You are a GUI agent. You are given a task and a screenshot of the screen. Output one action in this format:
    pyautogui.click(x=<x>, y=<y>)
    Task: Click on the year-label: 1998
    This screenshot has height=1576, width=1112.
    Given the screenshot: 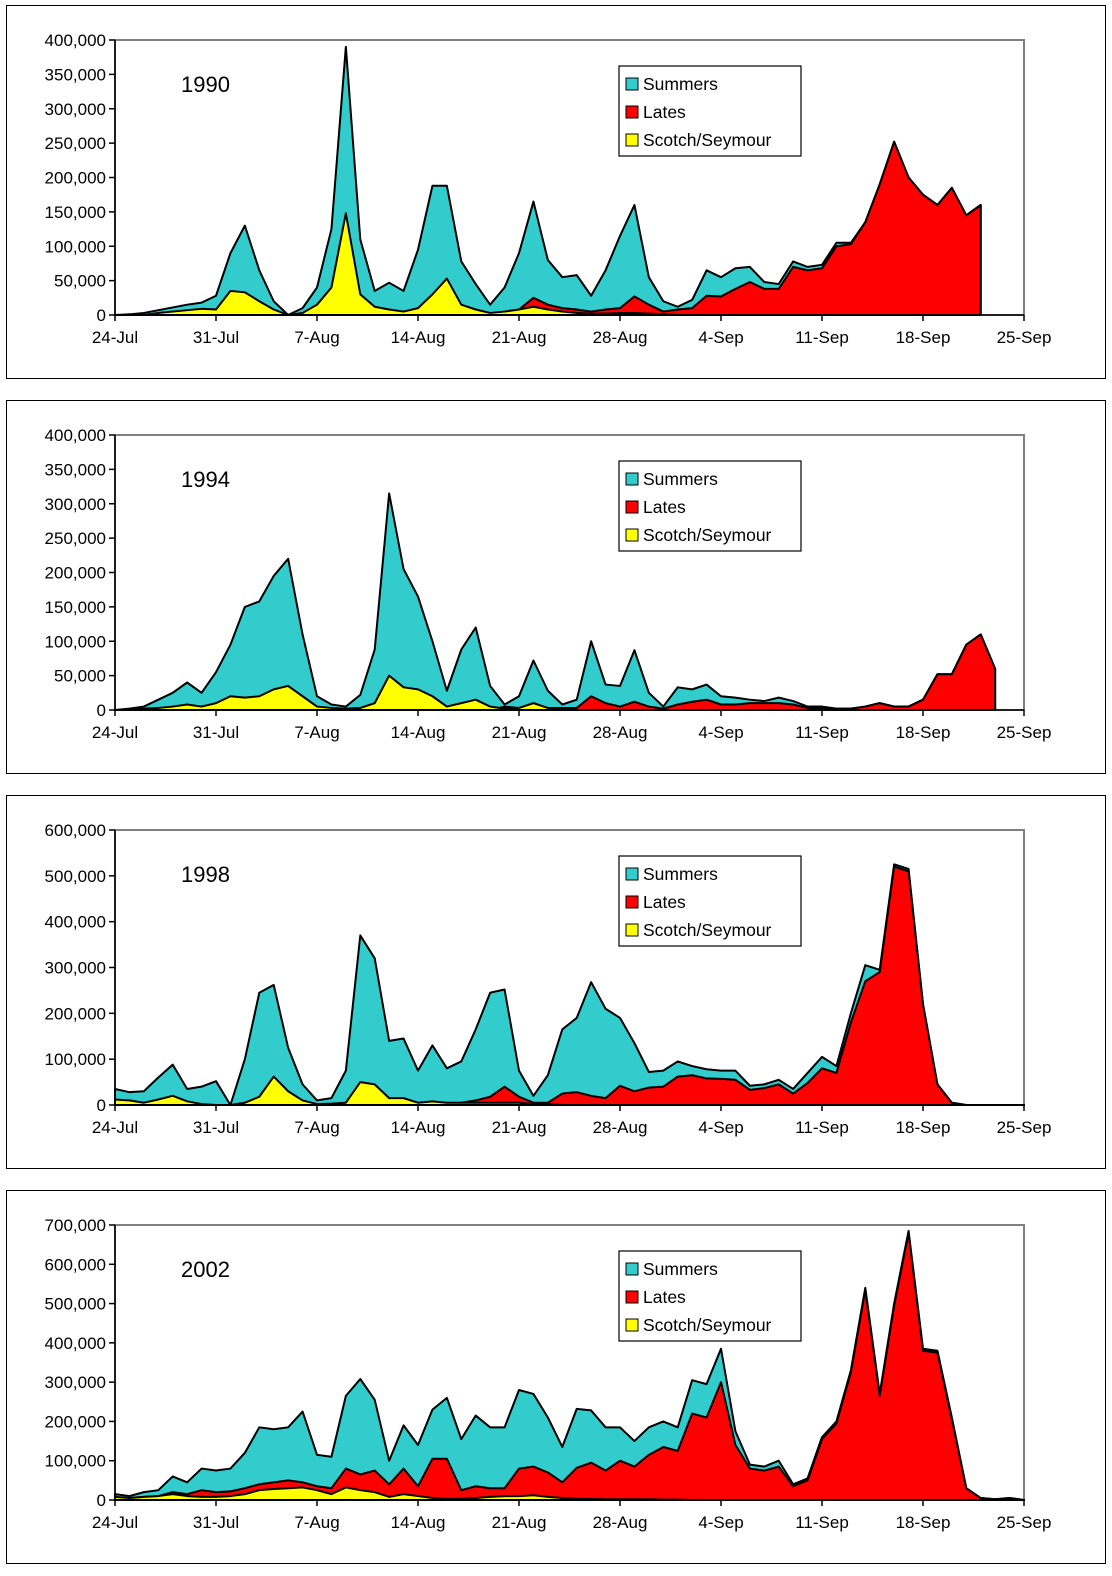 What is the action you would take?
    pyautogui.click(x=205, y=874)
    